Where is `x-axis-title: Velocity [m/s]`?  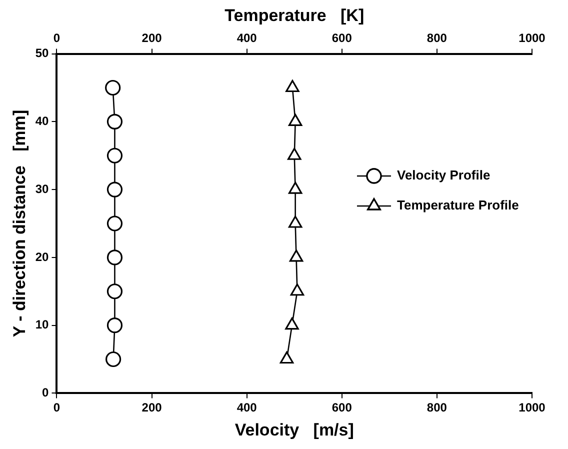 x-axis-title: Velocity [m/s] is located at coordinates (294, 430).